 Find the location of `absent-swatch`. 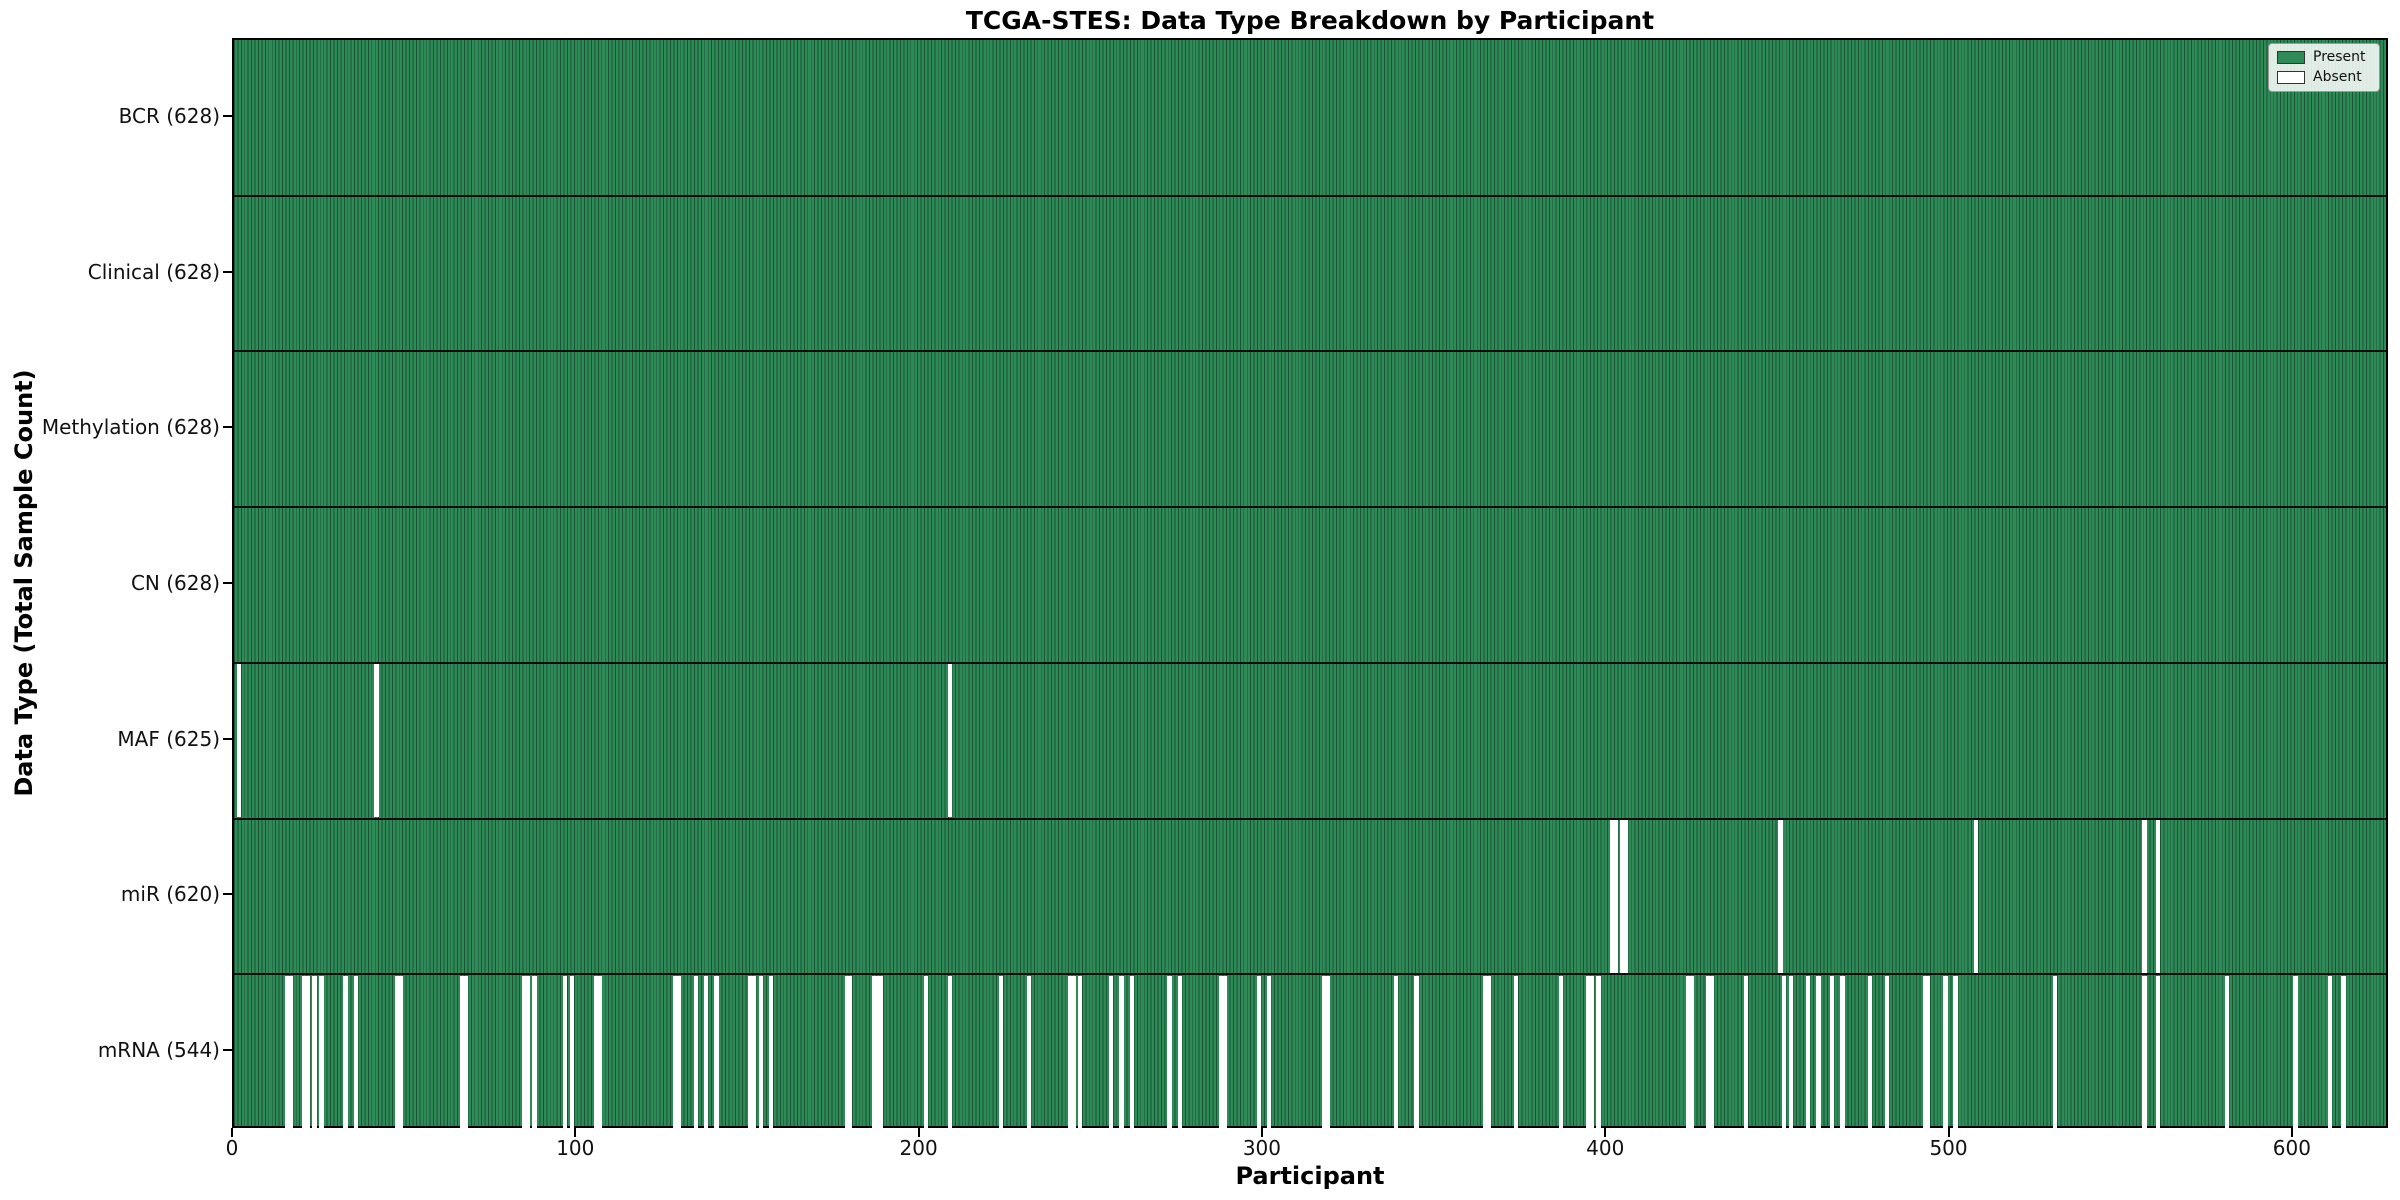

absent-swatch is located at coordinates (2291, 77).